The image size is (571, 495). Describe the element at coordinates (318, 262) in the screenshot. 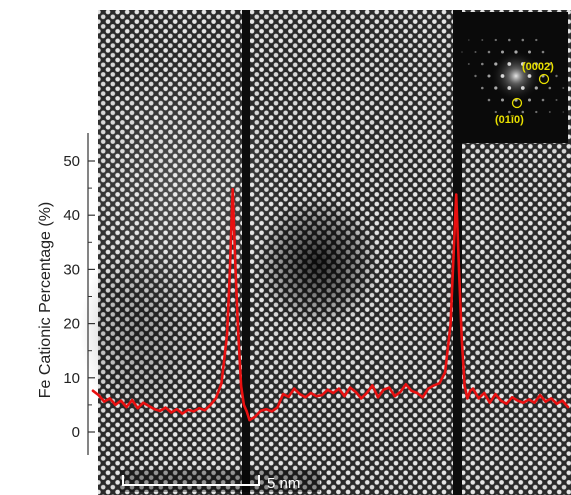

I see `dark-contrast-patch` at that location.